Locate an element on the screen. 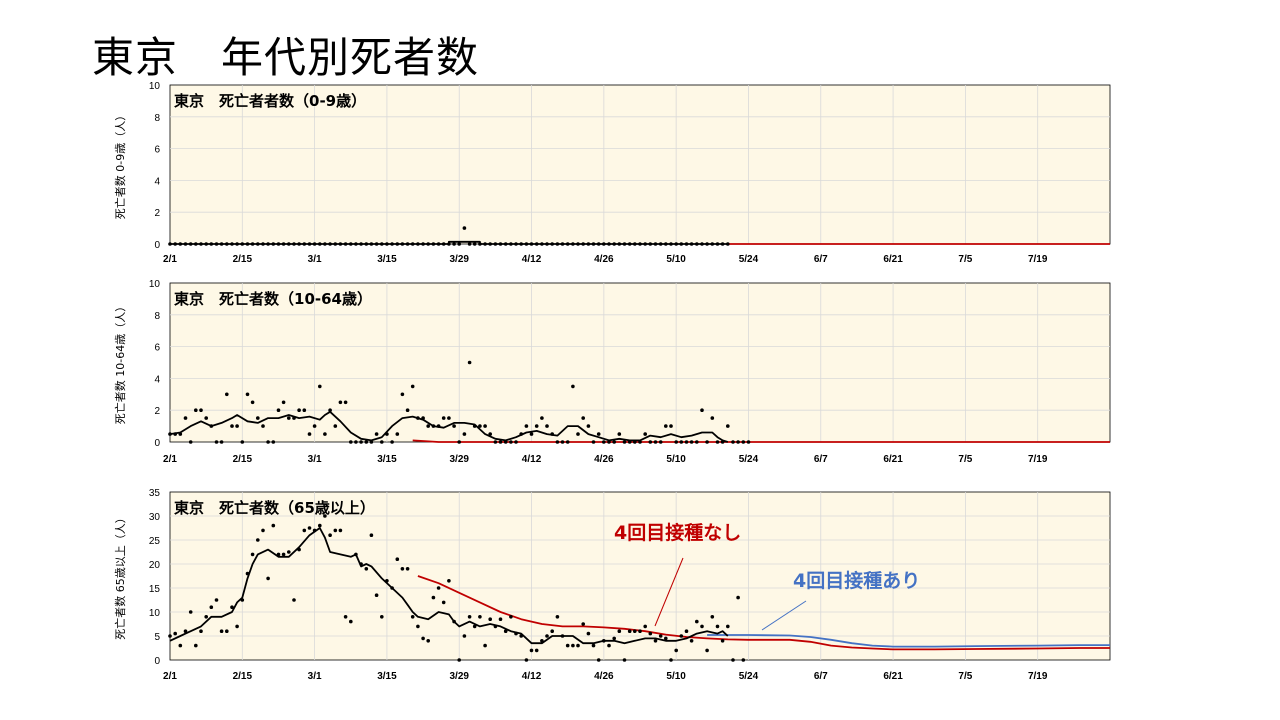 Image resolution: width=1280 pixels, height=720 pixels. x-tick-label: 7/5 is located at coordinates (965, 676).